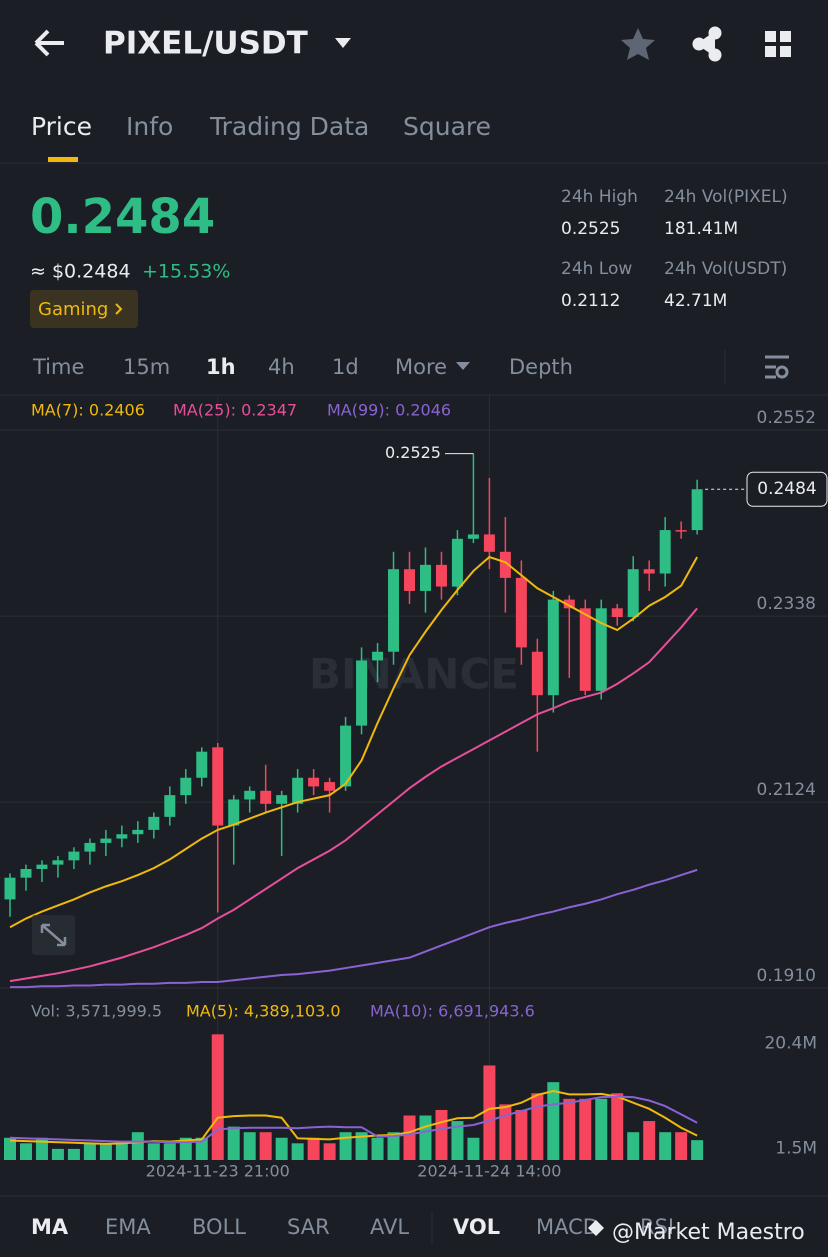  What do you see at coordinates (463, 366) in the screenshot?
I see `more-arrow` at bounding box center [463, 366].